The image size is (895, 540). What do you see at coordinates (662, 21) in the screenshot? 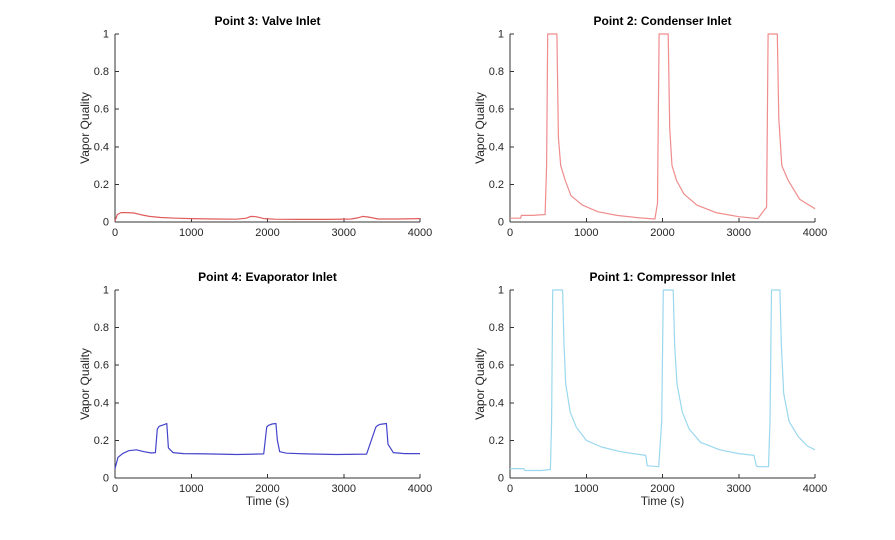
I see `plot-title: Point 2: Condenser Inlet` at bounding box center [662, 21].